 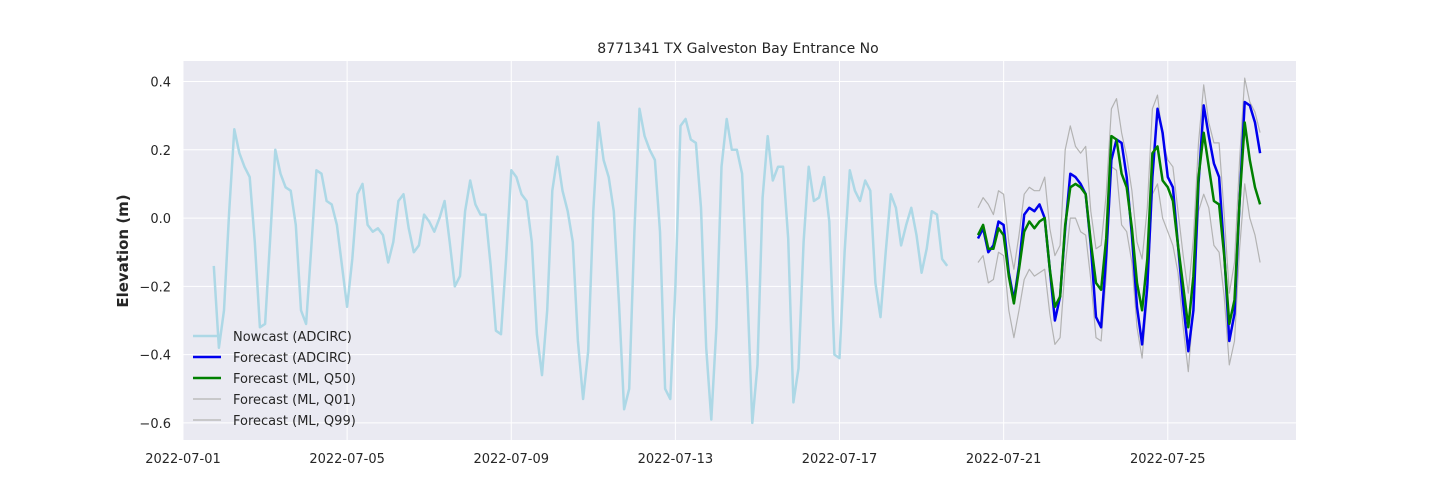 I want to click on y-axis-label: Elevation (m), so click(x=123, y=250).